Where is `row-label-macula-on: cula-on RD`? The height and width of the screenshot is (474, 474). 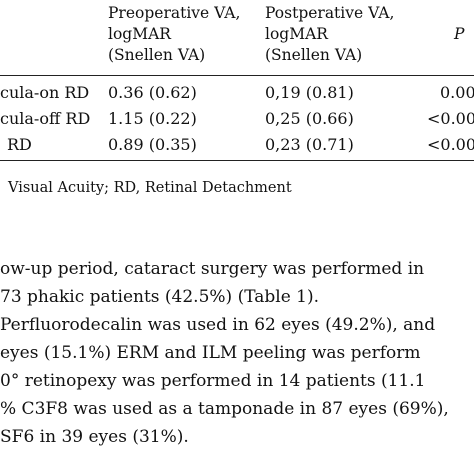
row-label-macula-on: cula-on RD is located at coordinates (45, 92).